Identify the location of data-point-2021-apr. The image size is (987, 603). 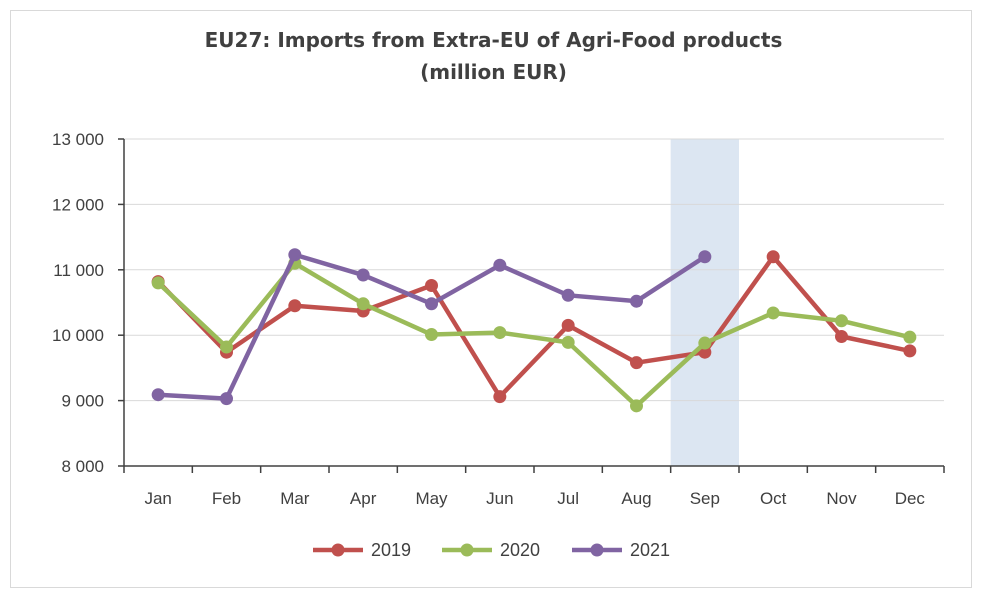
(363, 275).